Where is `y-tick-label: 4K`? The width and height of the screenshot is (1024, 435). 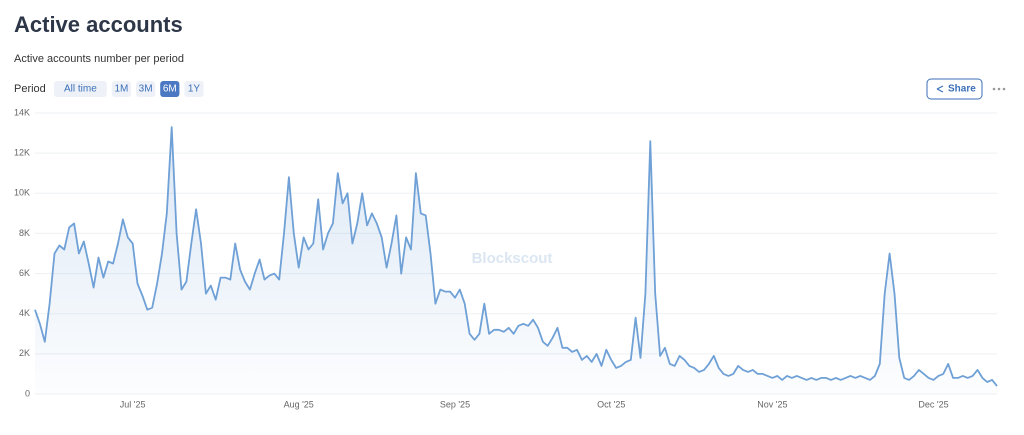 y-tick-label: 4K is located at coordinates (24, 313).